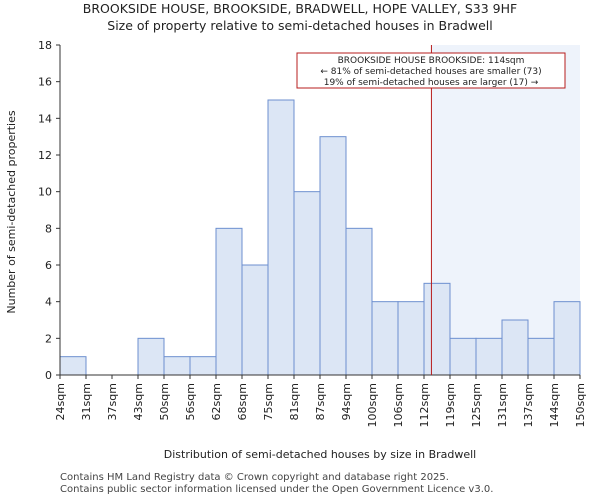  Describe the element at coordinates (385, 338) in the screenshot. I see `bar-100sqm` at that location.